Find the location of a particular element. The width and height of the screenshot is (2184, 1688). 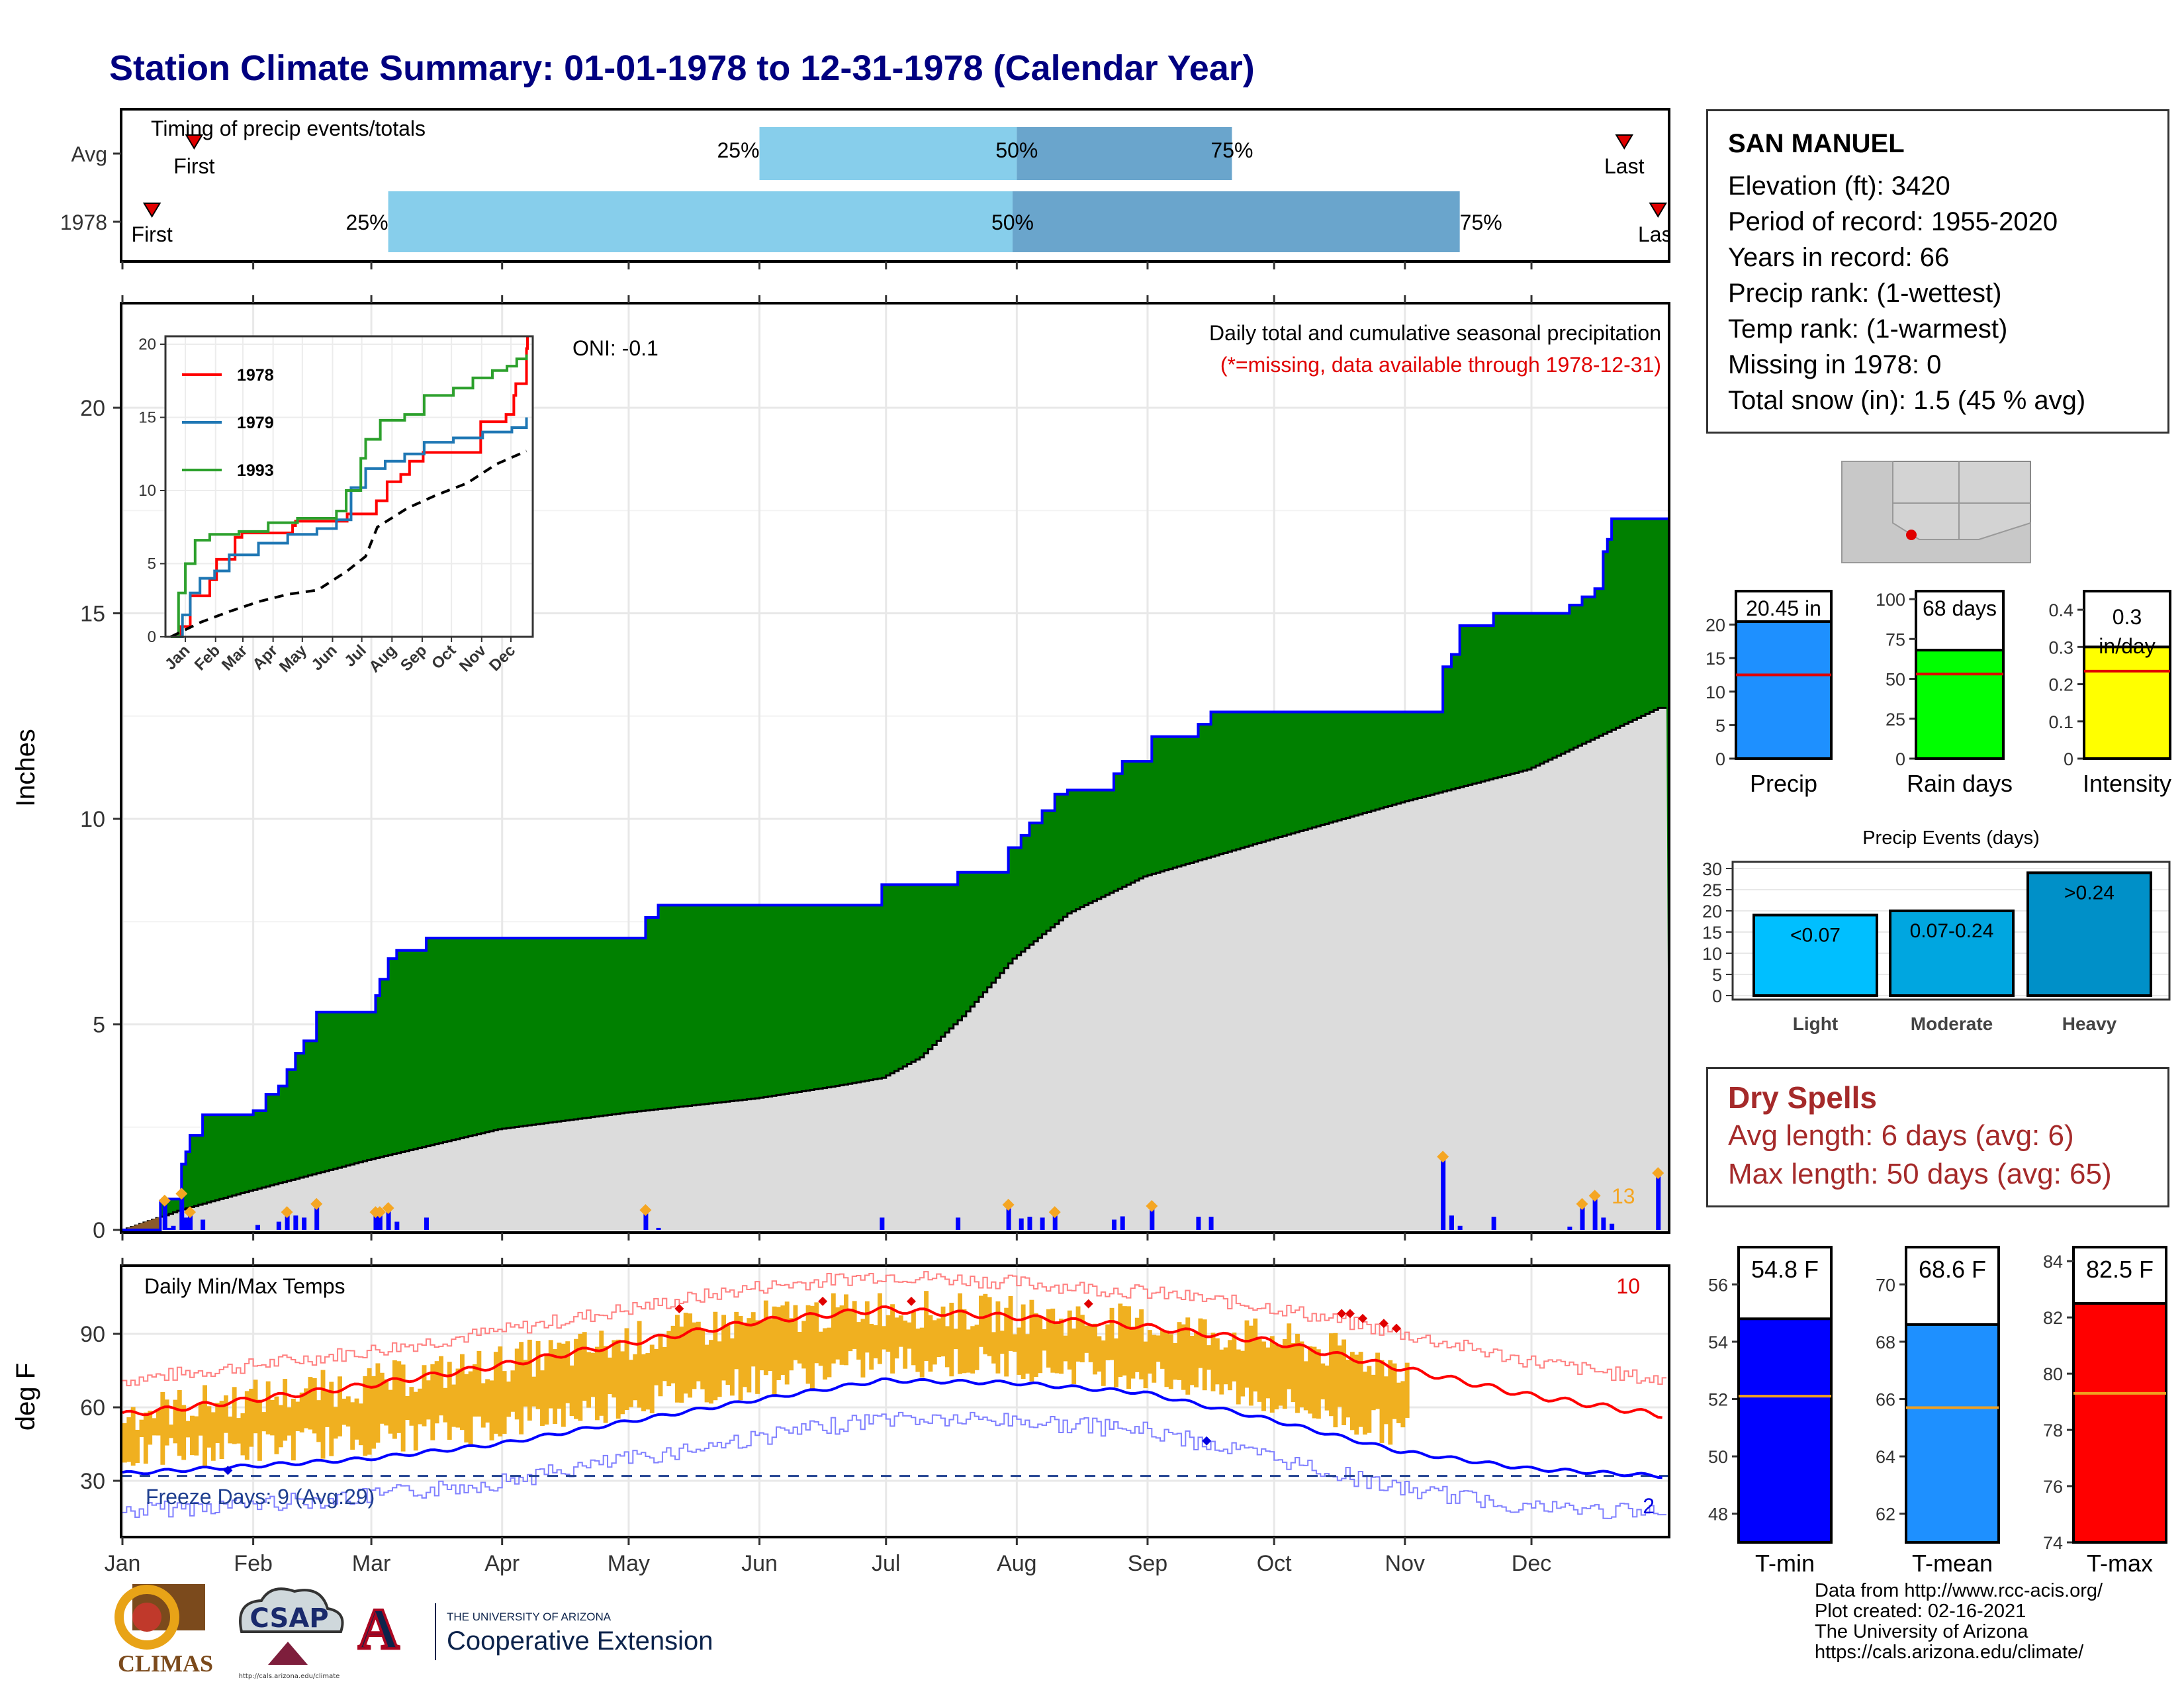

events-ytick-label: 20 is located at coordinates (1712, 911).